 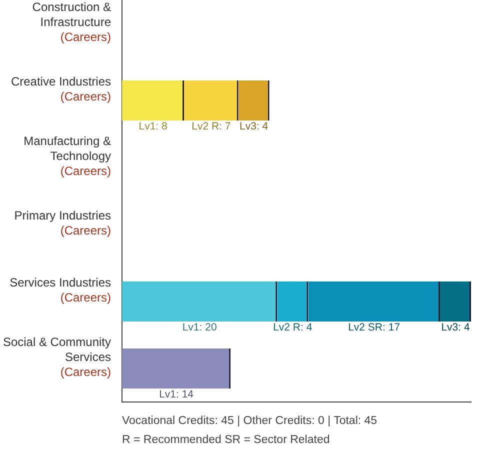 What do you see at coordinates (153, 126) in the screenshot?
I see `data-label: Lv1: 8` at bounding box center [153, 126].